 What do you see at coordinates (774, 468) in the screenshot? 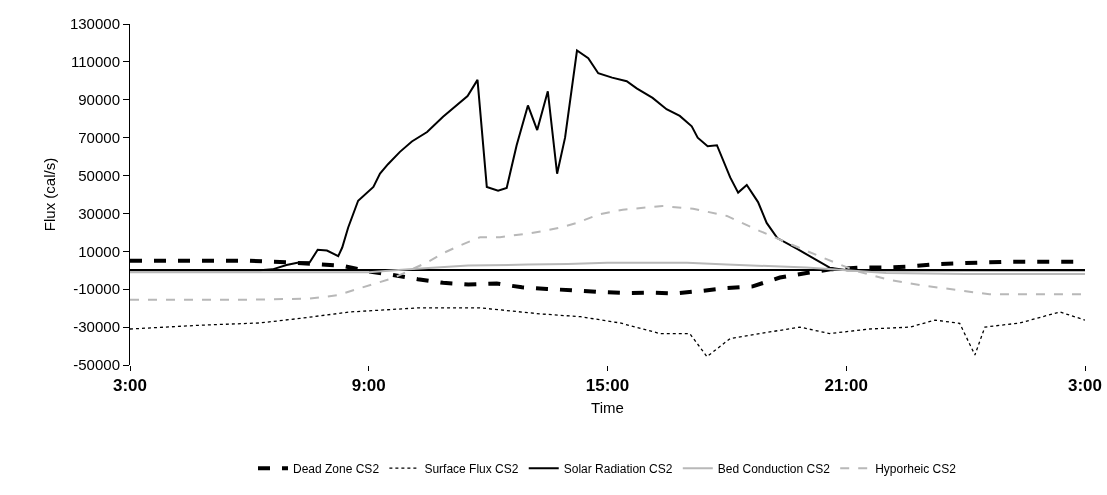
I see `legend-label: Bed Conduction CS2` at bounding box center [774, 468].